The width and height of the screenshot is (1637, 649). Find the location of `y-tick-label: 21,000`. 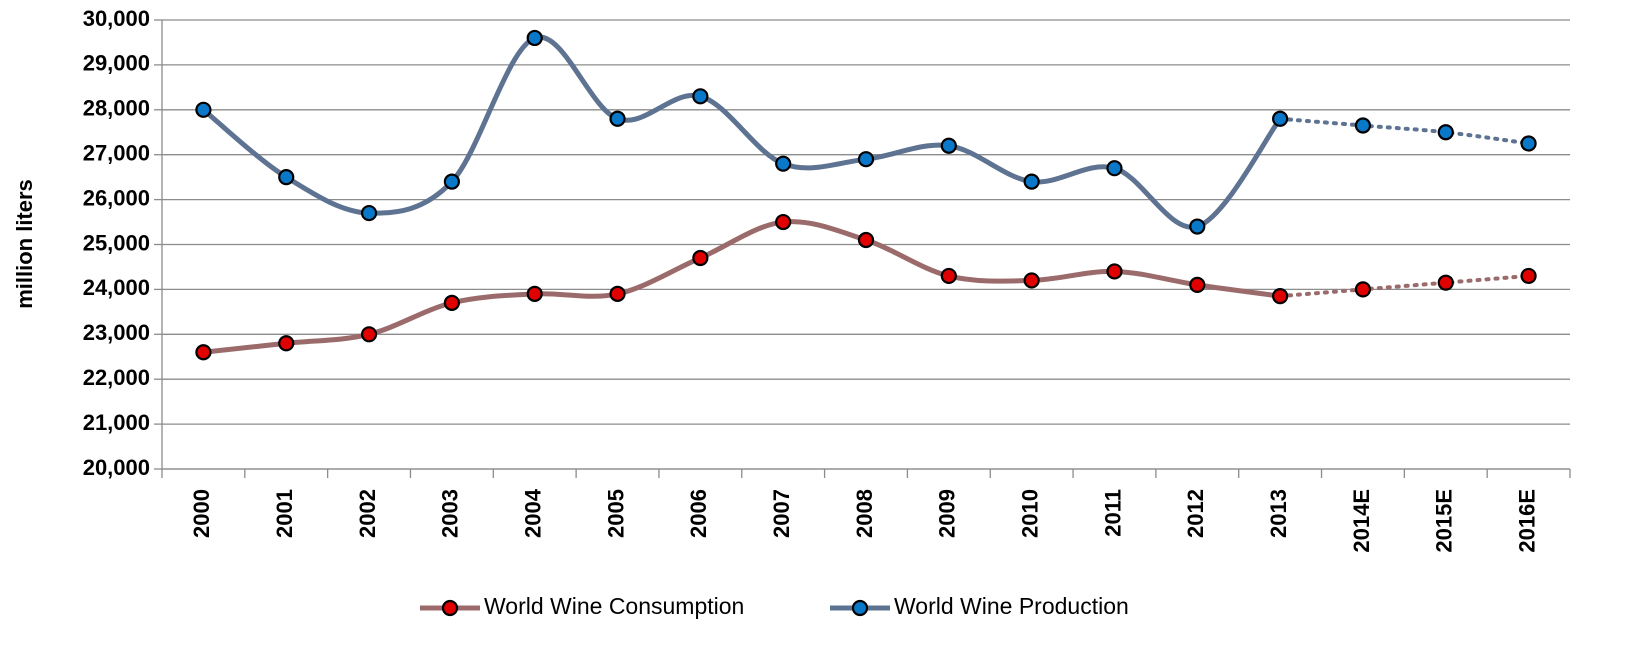

y-tick-label: 21,000 is located at coordinates (116, 422).